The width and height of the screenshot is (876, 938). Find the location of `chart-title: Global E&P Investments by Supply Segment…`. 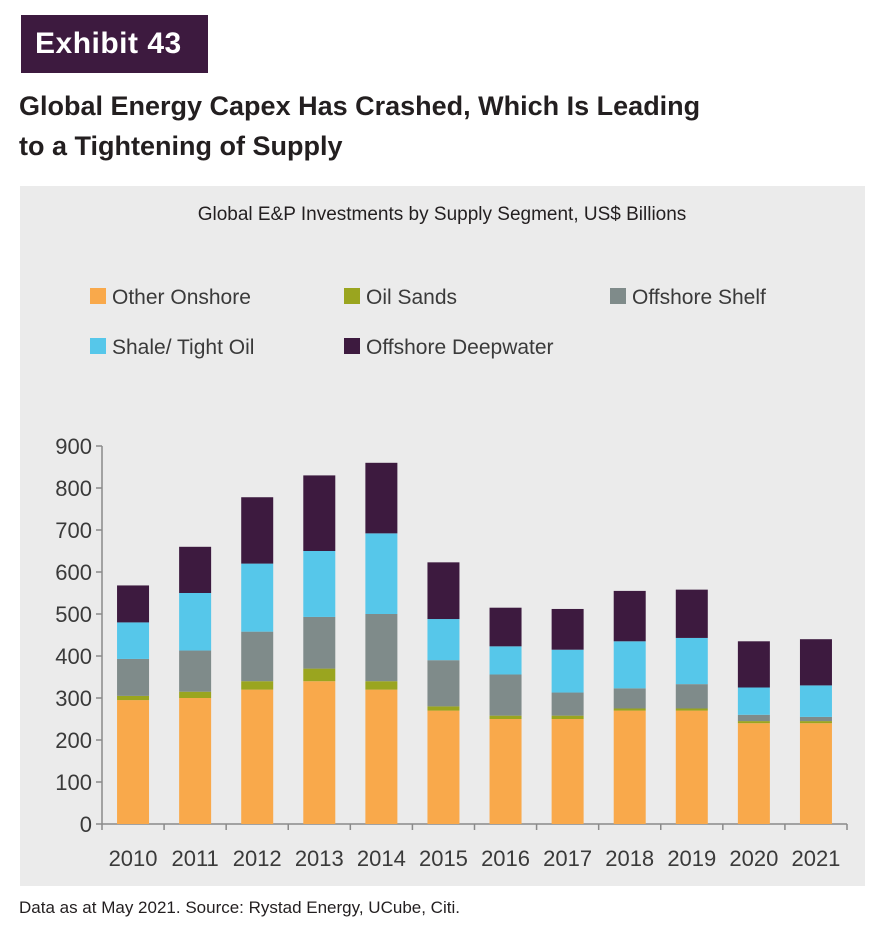

chart-title: Global E&P Investments by Supply Segment… is located at coordinates (442, 214).